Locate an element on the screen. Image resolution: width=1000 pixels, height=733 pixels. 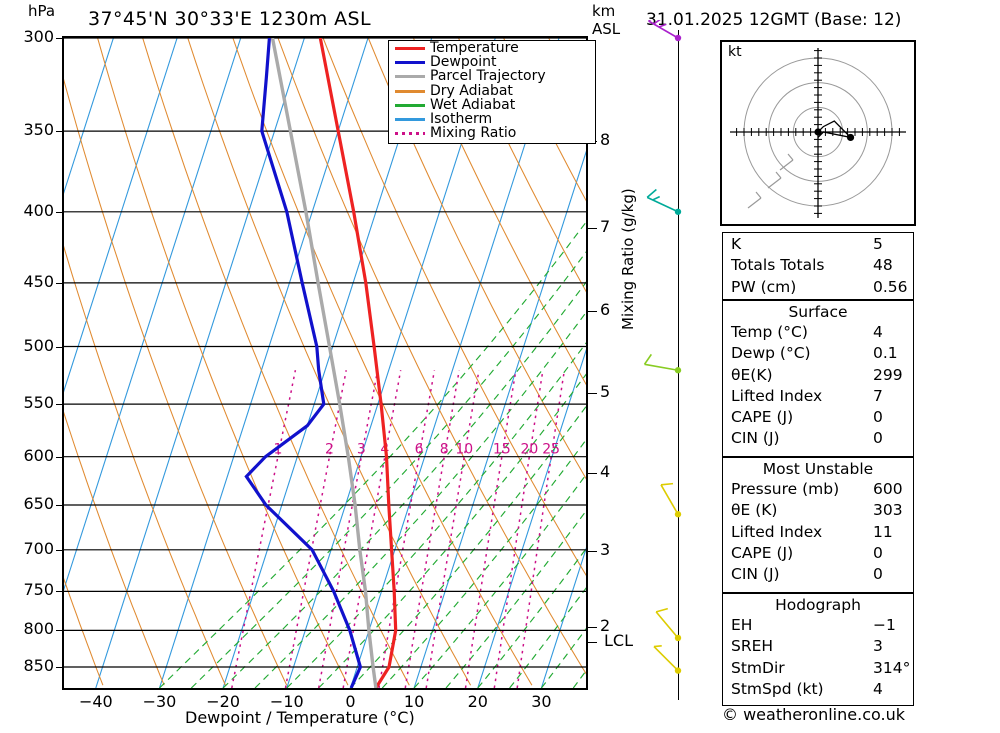
pressure-tick-label-650: 650 is located at coordinates (38, 503).